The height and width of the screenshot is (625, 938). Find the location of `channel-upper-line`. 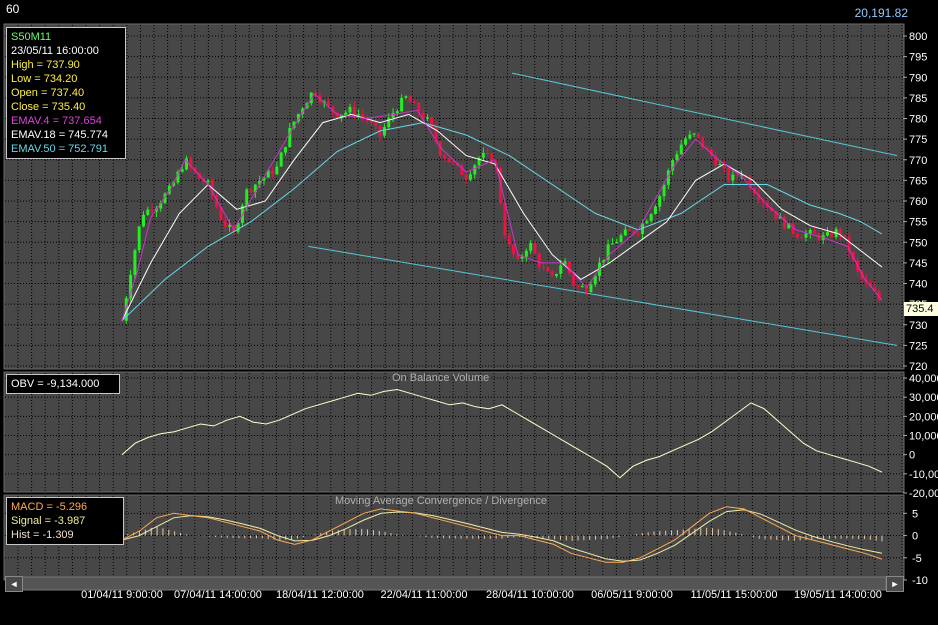

channel-upper-line is located at coordinates (704, 114).